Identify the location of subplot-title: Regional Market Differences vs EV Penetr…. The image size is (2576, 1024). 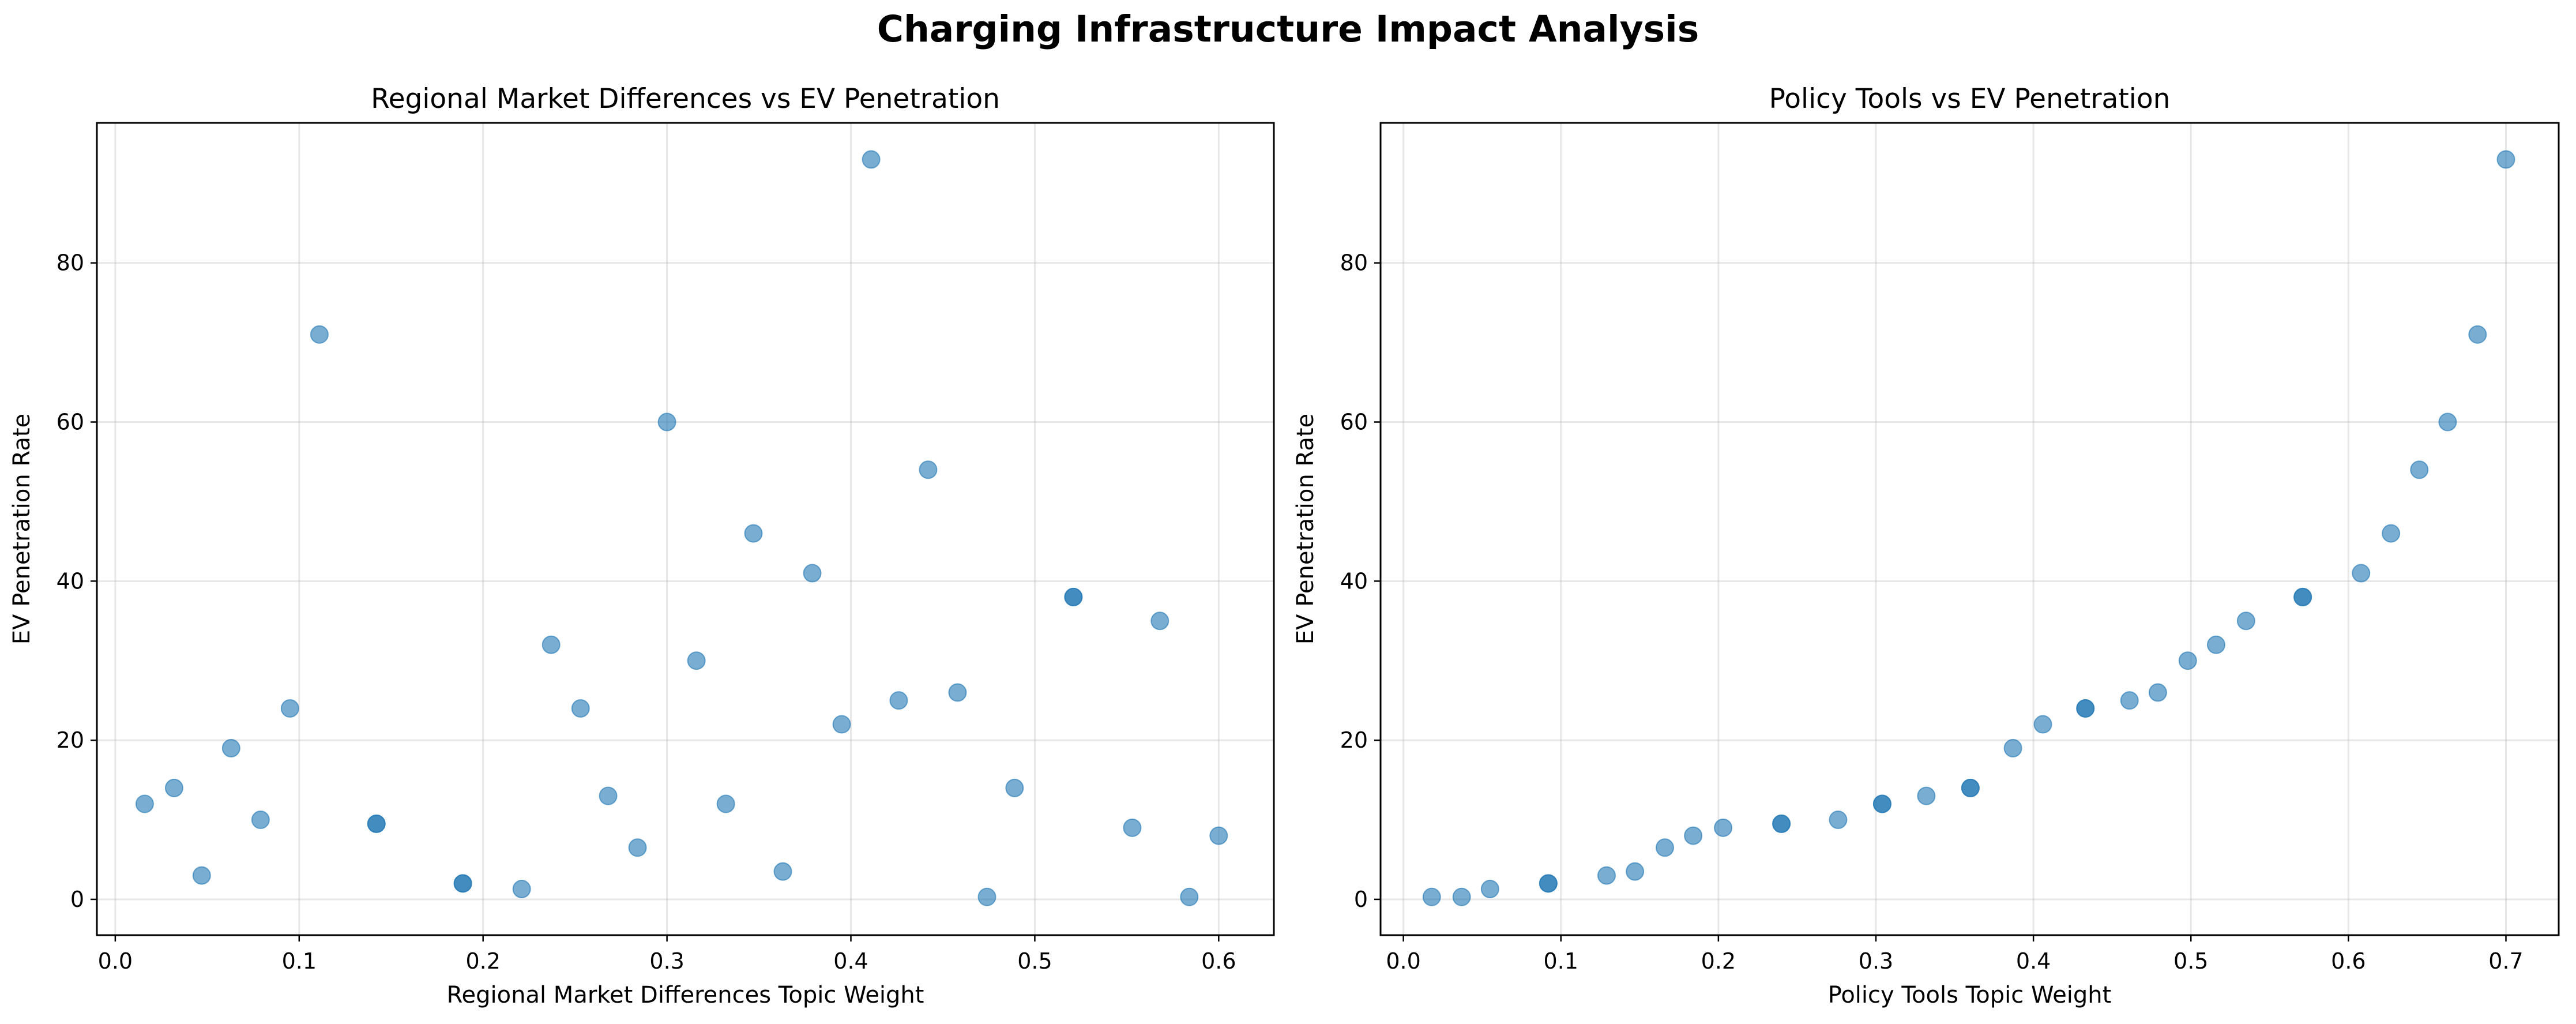
(685, 99).